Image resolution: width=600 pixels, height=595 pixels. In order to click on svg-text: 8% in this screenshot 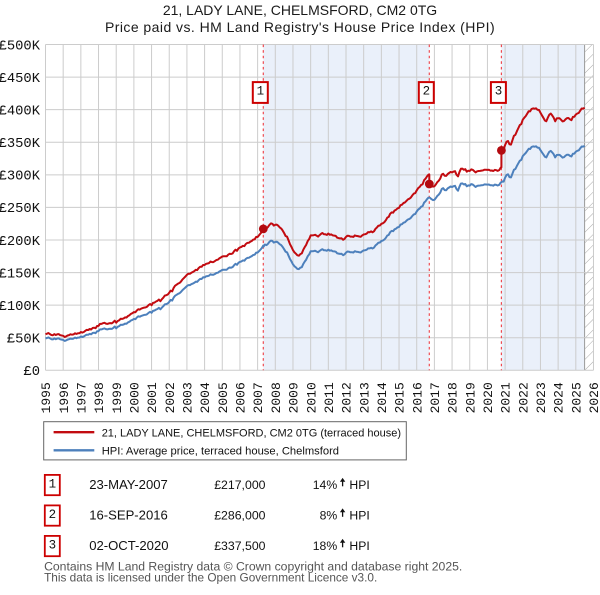, I will do `click(329, 515)`.